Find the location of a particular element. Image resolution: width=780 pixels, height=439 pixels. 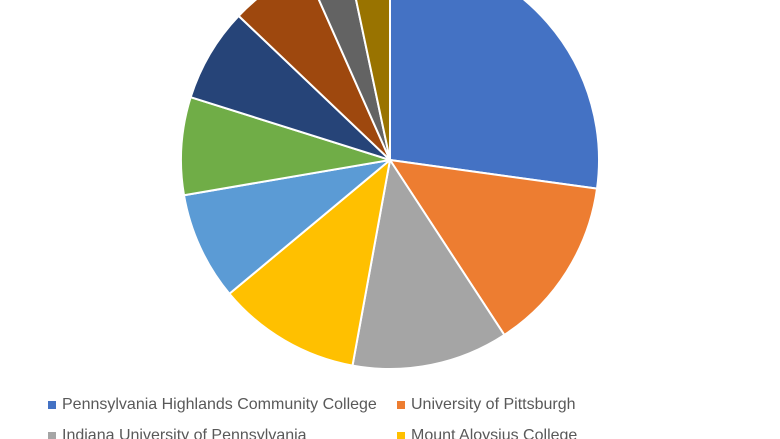

legend-label-0: Pennsylvania Highlands Community College is located at coordinates (219, 404).